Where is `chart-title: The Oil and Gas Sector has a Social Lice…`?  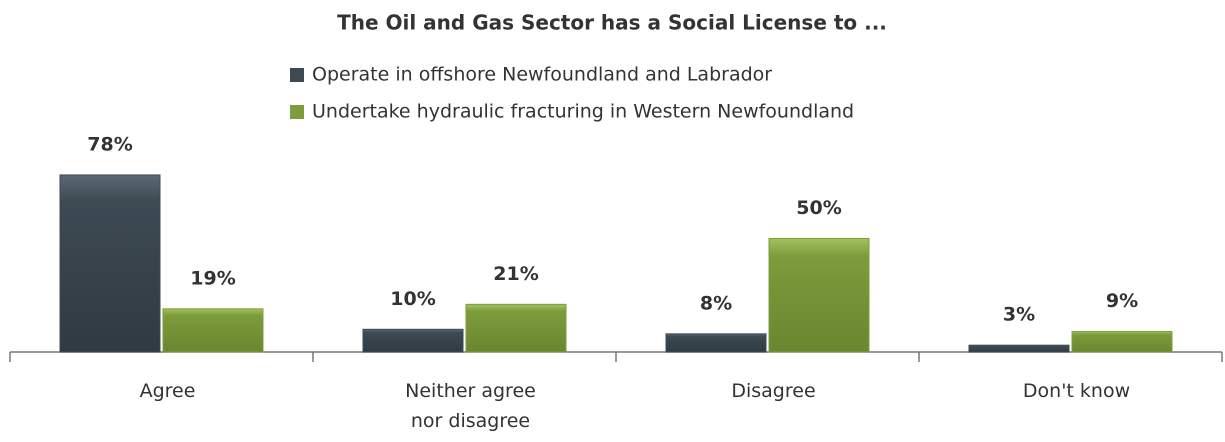
chart-title: The Oil and Gas Sector has a Social Lice… is located at coordinates (612, 23).